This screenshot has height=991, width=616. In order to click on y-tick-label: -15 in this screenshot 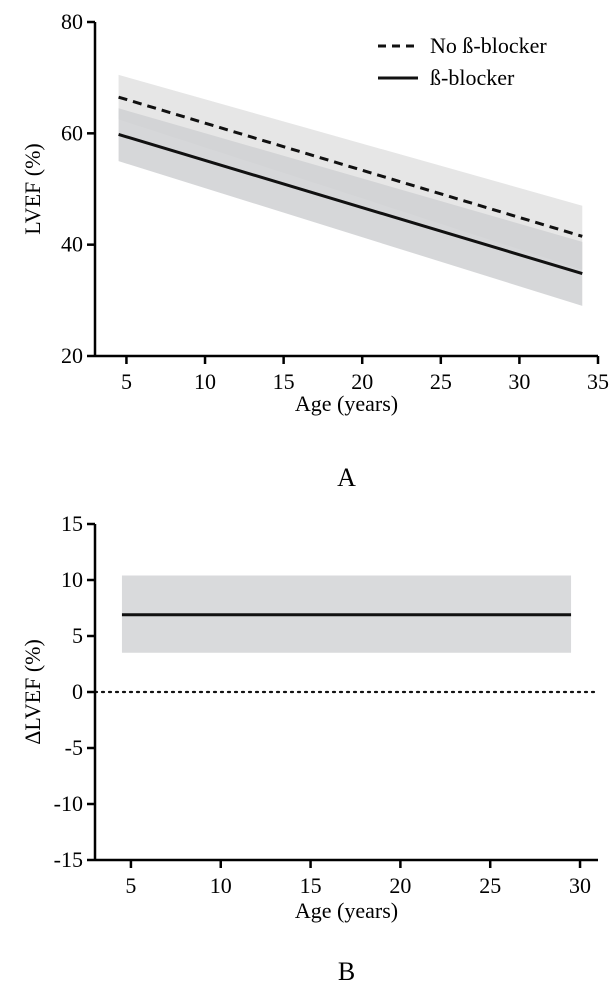, I will do `click(68, 859)`.